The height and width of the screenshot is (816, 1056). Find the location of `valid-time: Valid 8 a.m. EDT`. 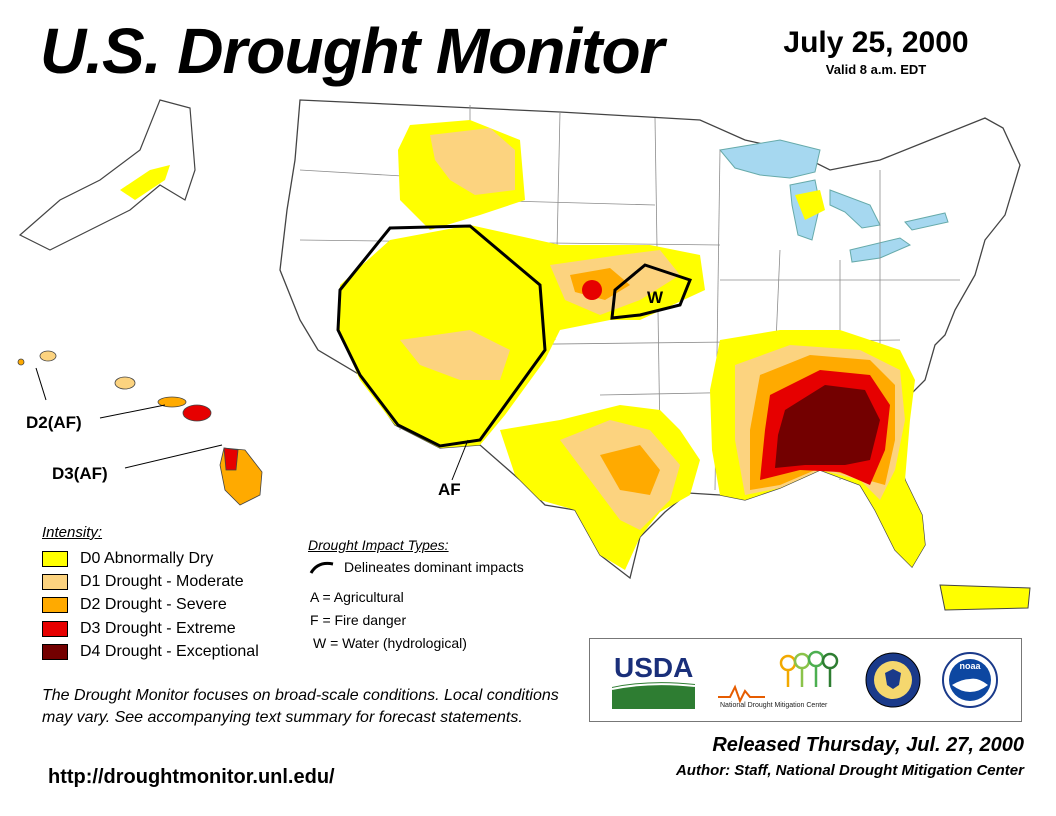

valid-time: Valid 8 a.m. EDT is located at coordinates (876, 69).